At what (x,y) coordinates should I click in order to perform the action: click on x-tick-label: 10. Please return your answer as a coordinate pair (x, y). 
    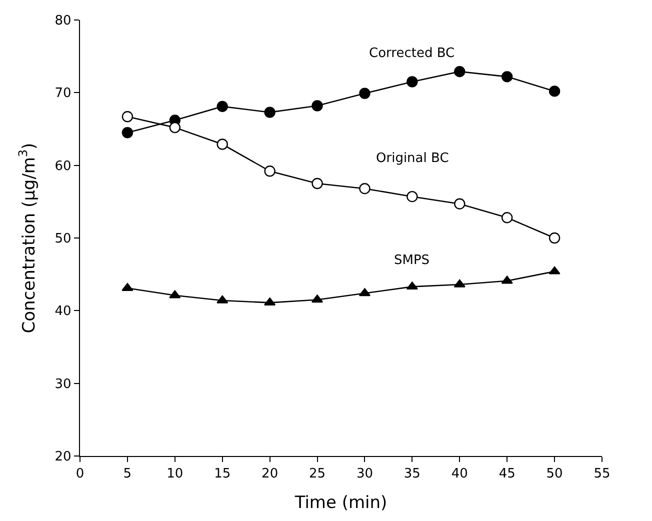
    Looking at the image, I should click on (175, 474).